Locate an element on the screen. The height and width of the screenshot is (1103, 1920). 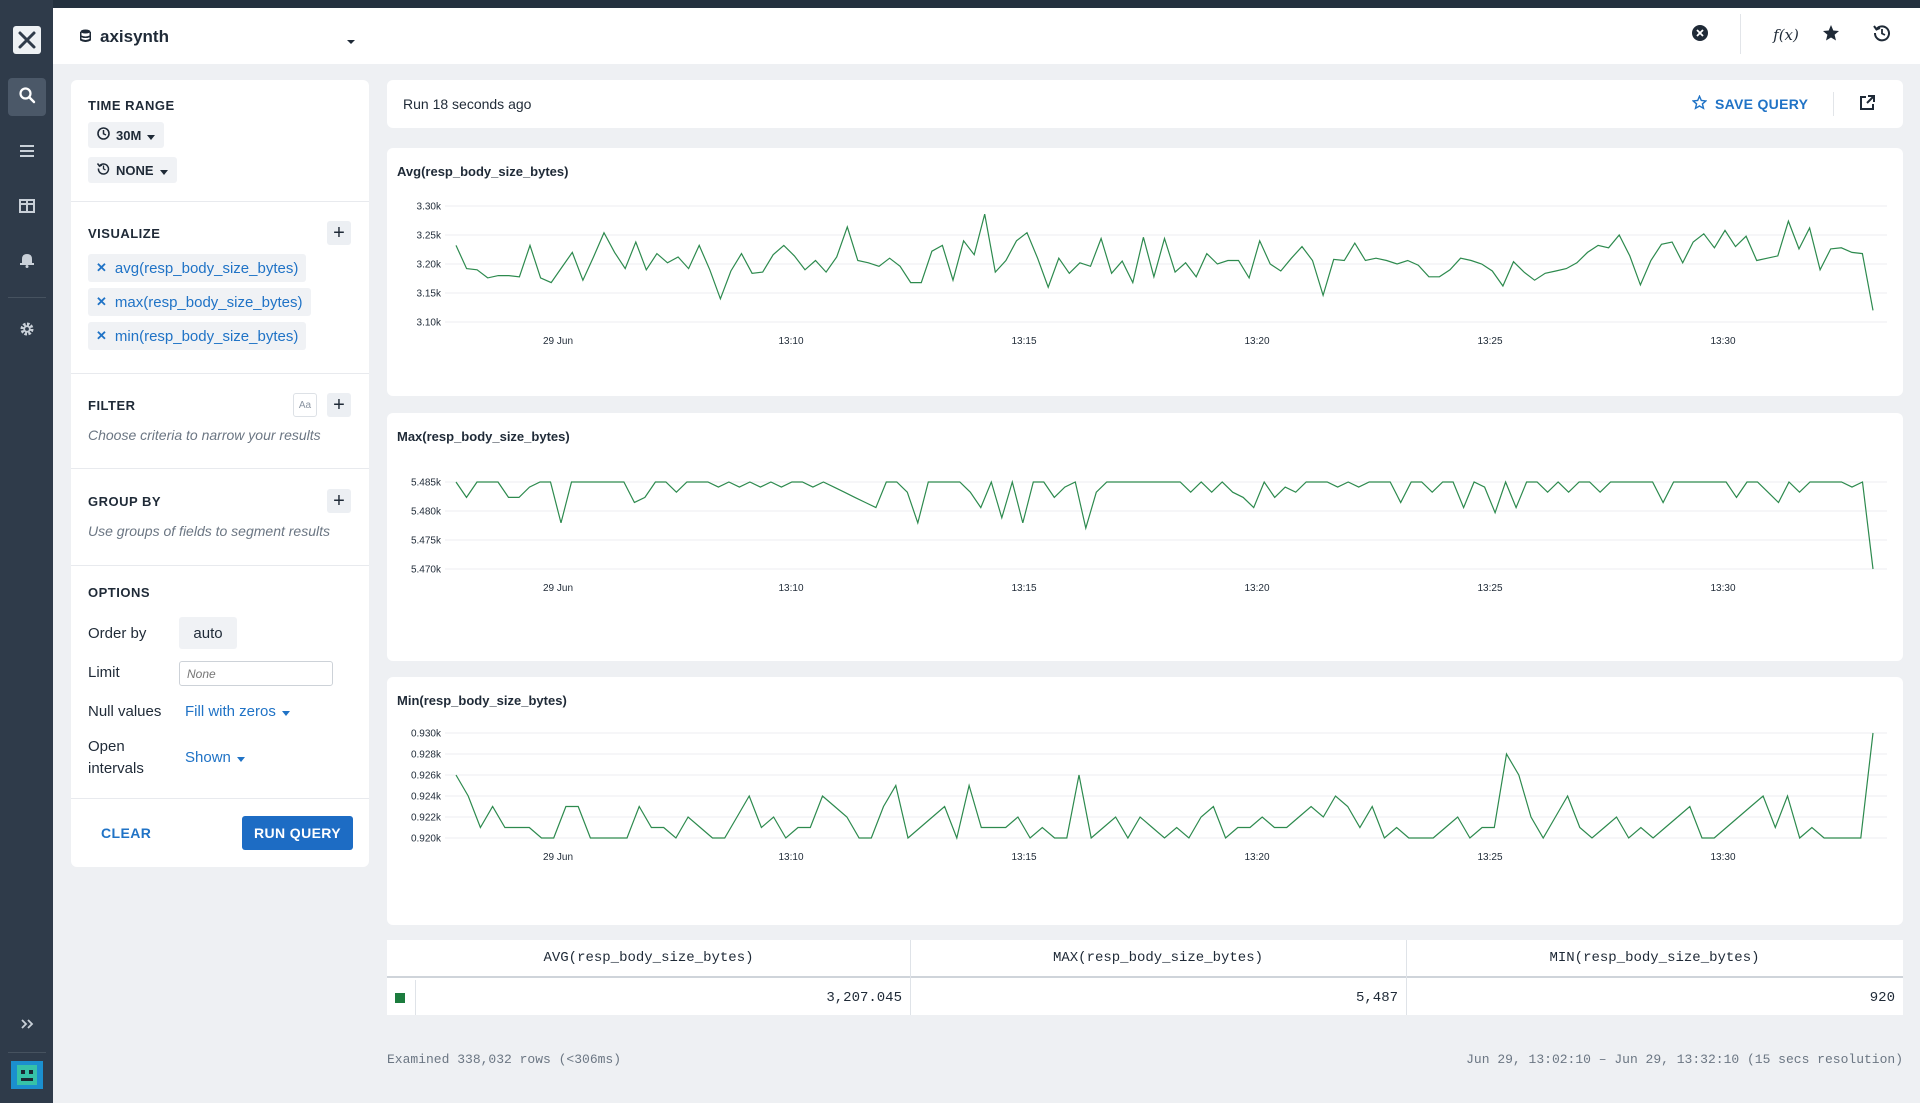
table-header: MAX(resp_body_size_bytes) is located at coordinates (1158, 959).